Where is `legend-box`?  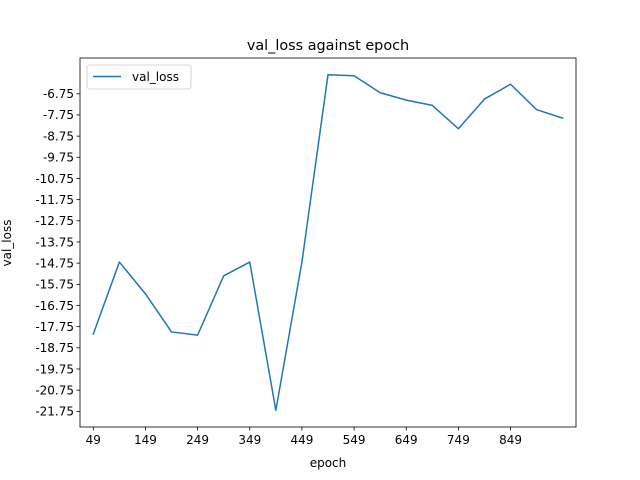
legend-box is located at coordinates (139, 77).